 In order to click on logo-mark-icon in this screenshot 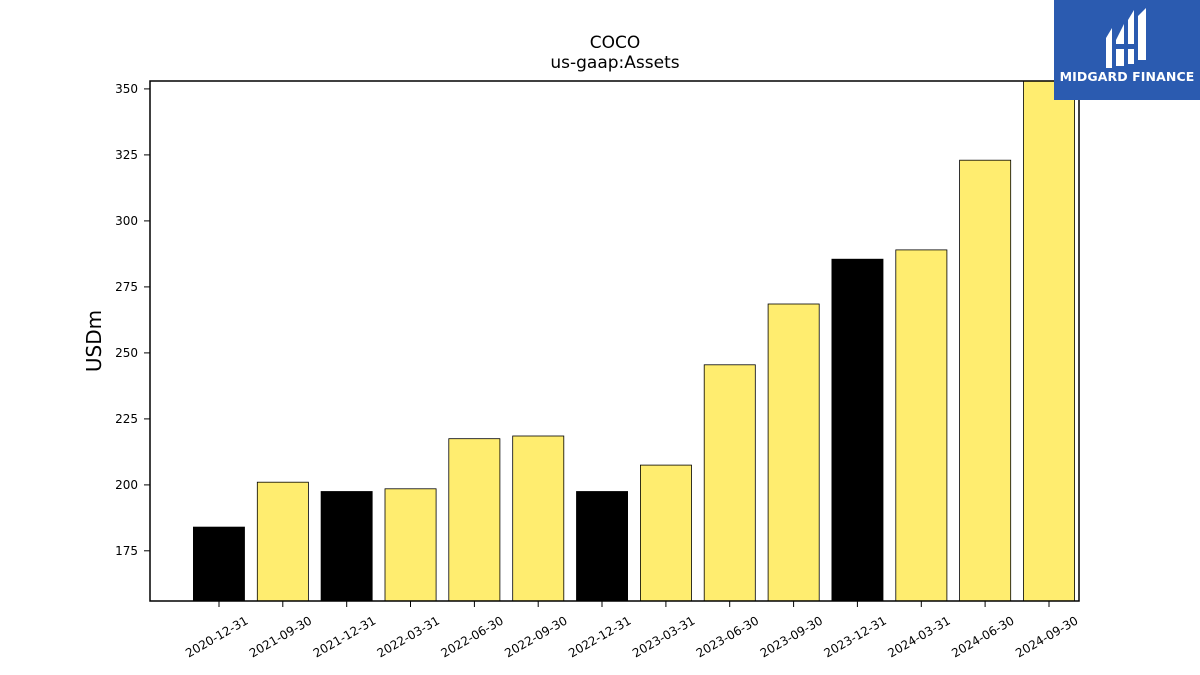, I will do `click(1126, 38)`.